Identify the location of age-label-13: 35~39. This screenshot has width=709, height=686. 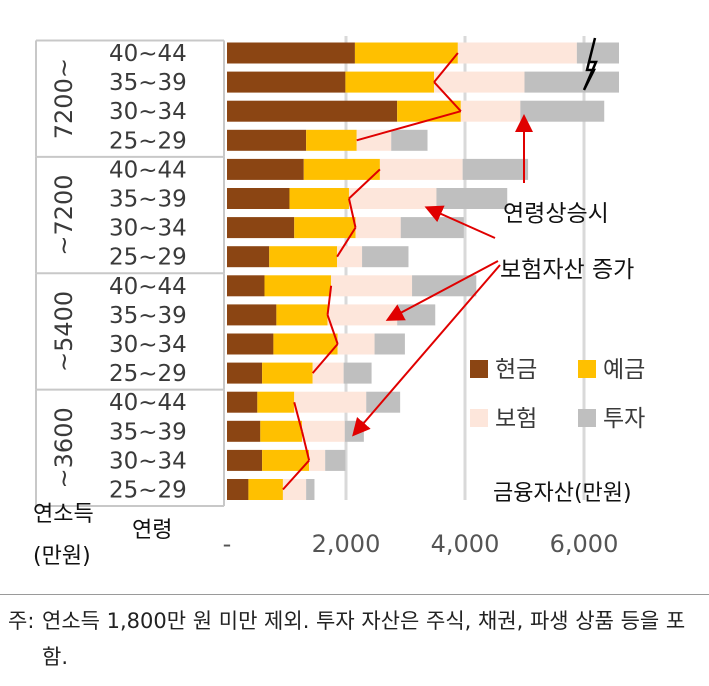
(148, 432).